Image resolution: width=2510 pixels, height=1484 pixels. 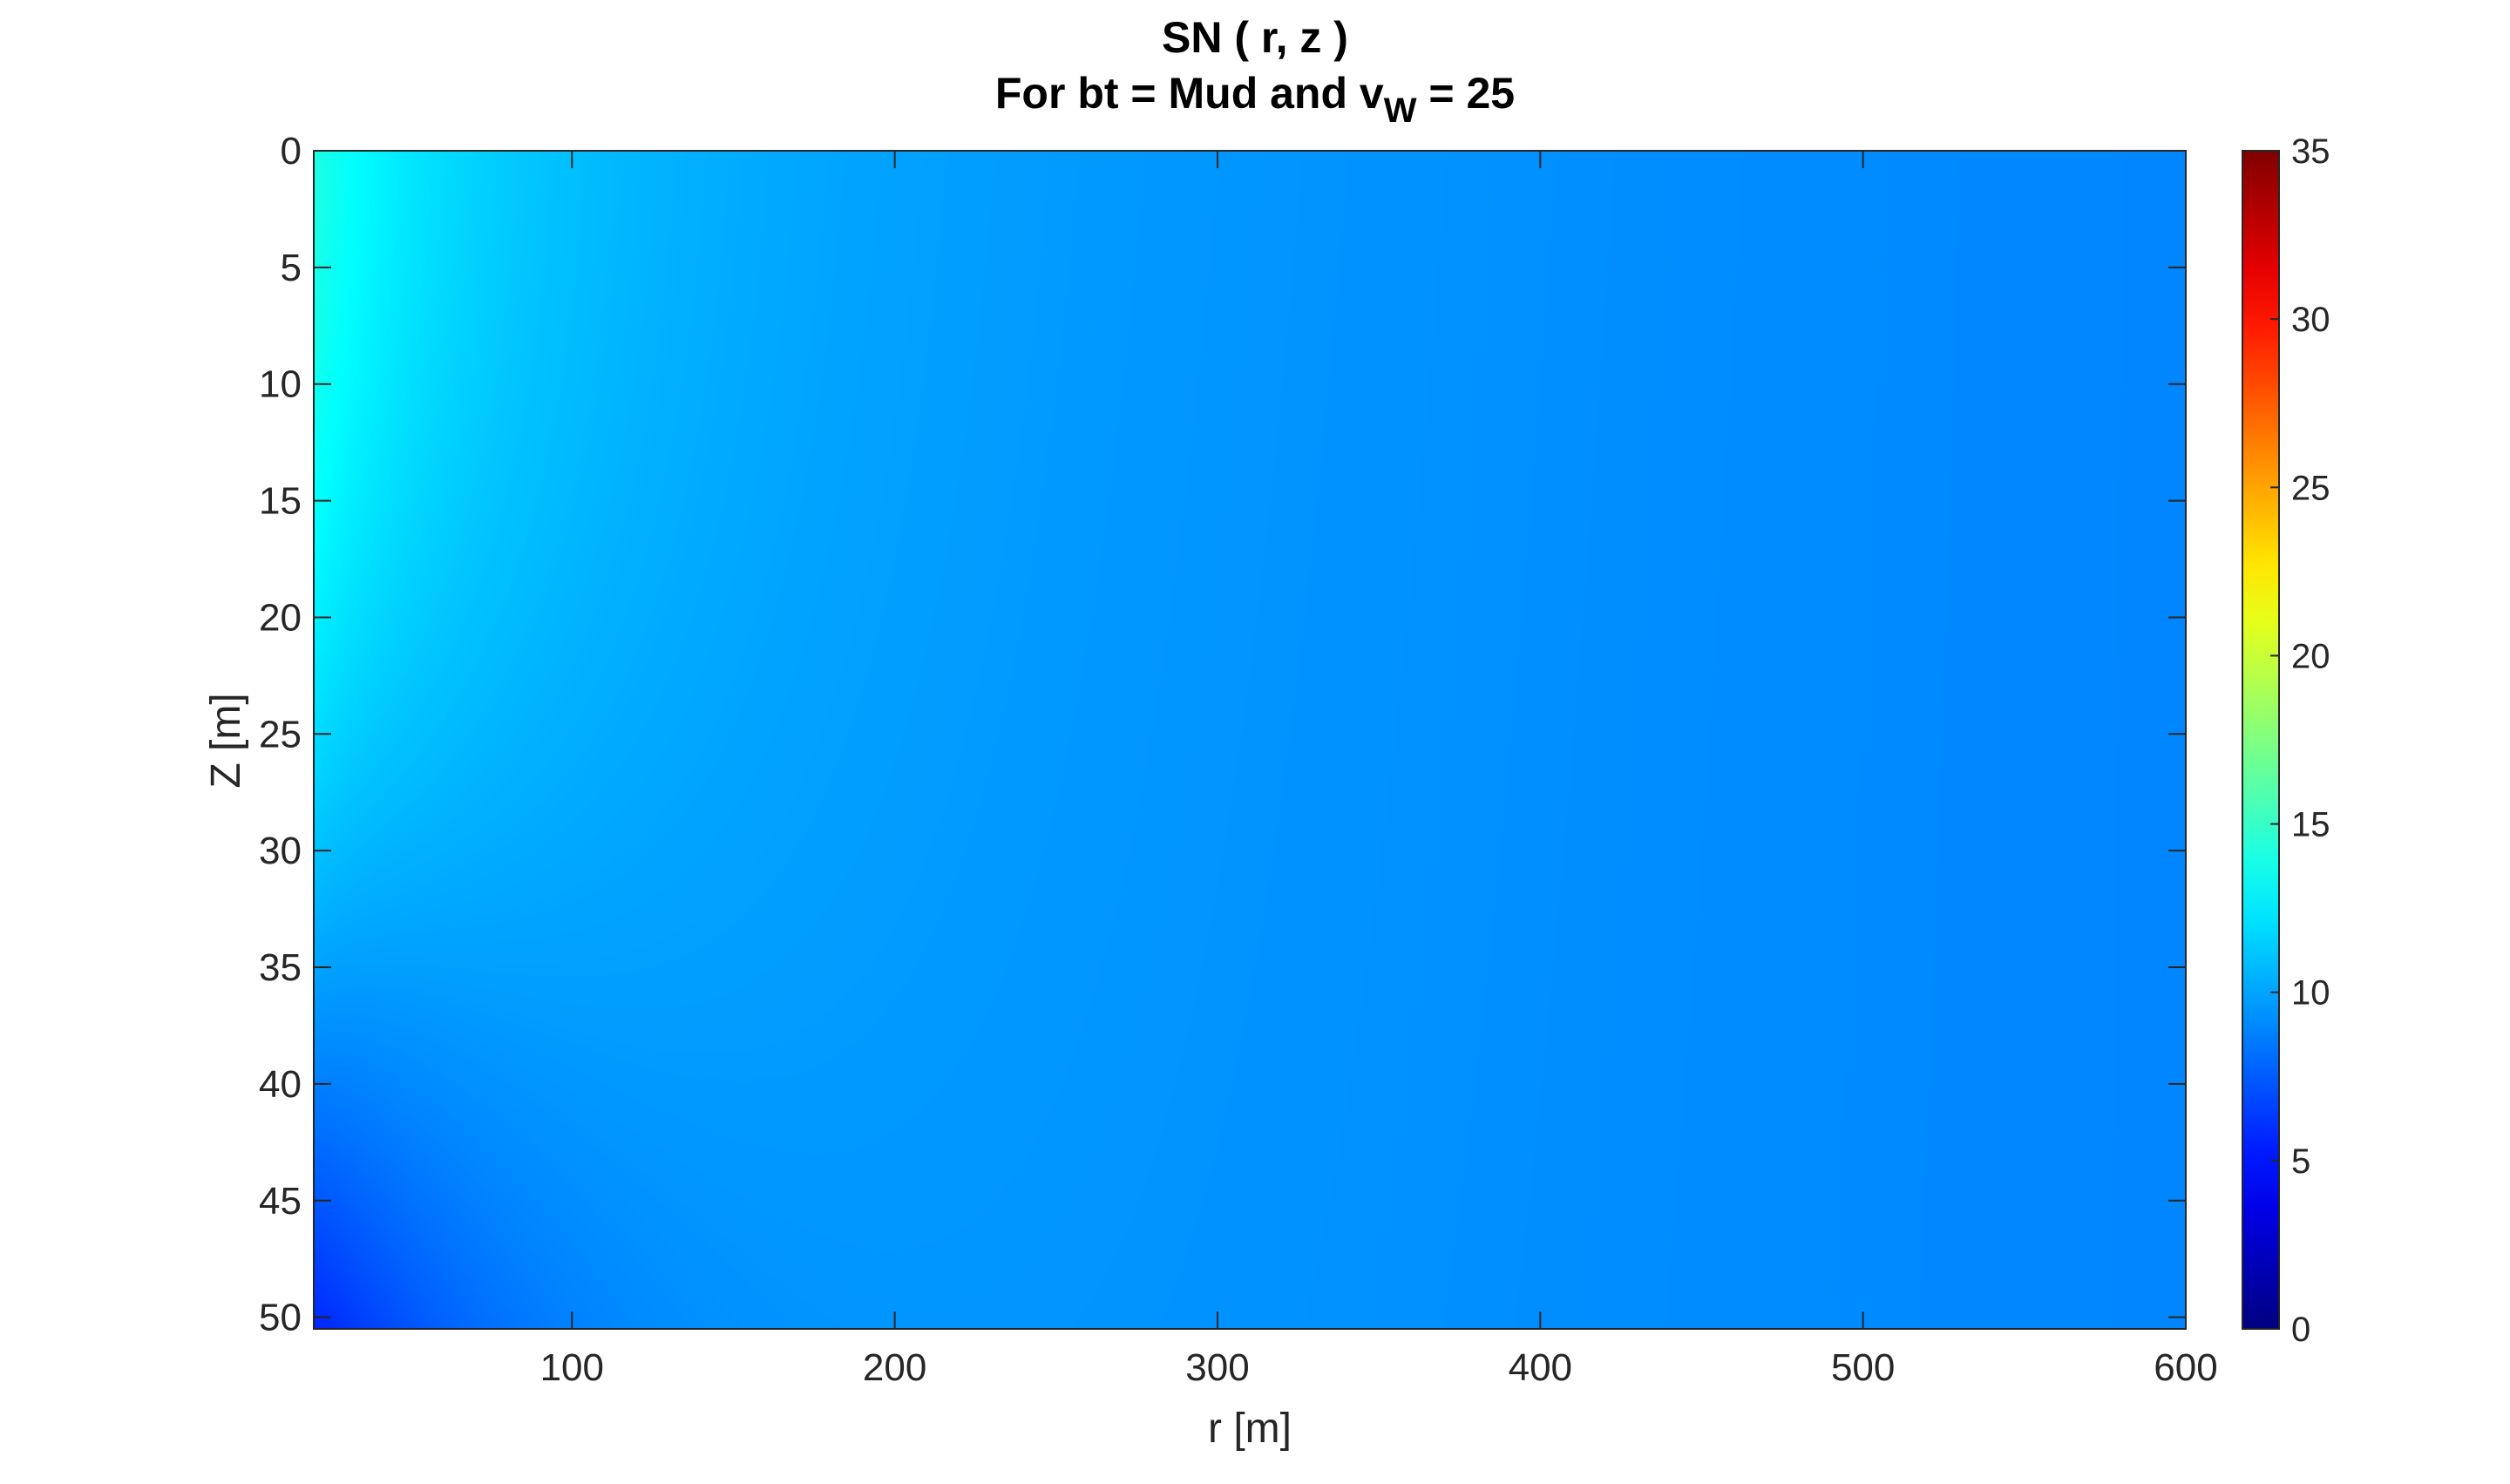 I want to click on title-line2-subscript: W, so click(x=1400, y=110).